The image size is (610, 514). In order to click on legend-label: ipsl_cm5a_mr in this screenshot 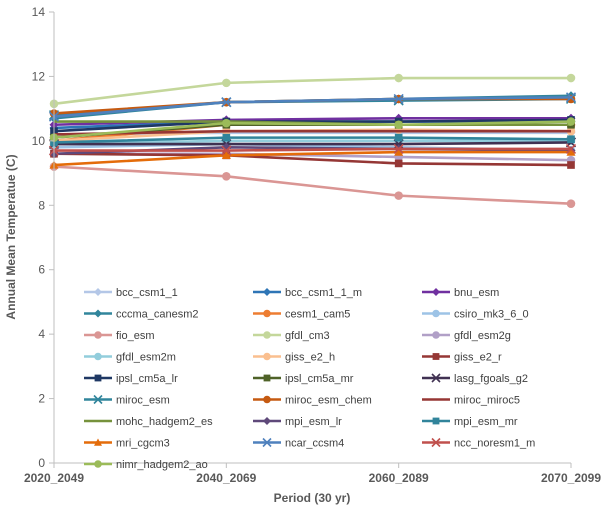, I will do `click(319, 379)`.